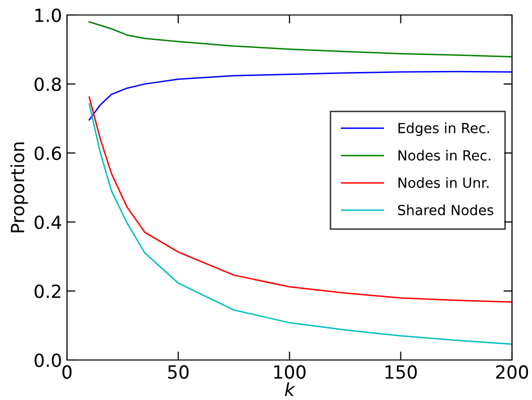 The width and height of the screenshot is (532, 400). I want to click on y-tick-label: 0.8, so click(47, 84).